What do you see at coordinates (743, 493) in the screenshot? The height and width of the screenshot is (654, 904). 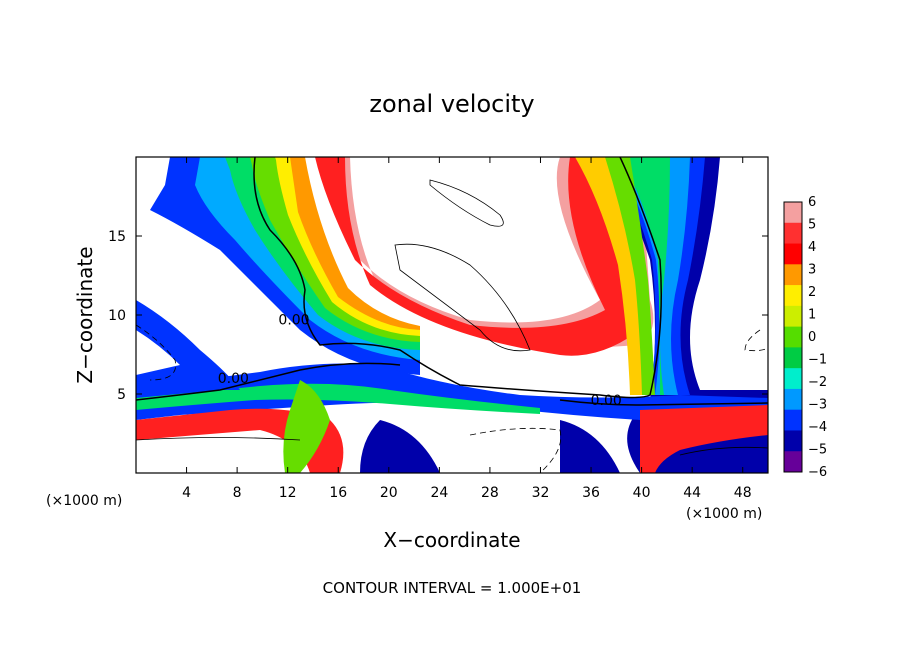 I see `x-tick-label: 48` at bounding box center [743, 493].